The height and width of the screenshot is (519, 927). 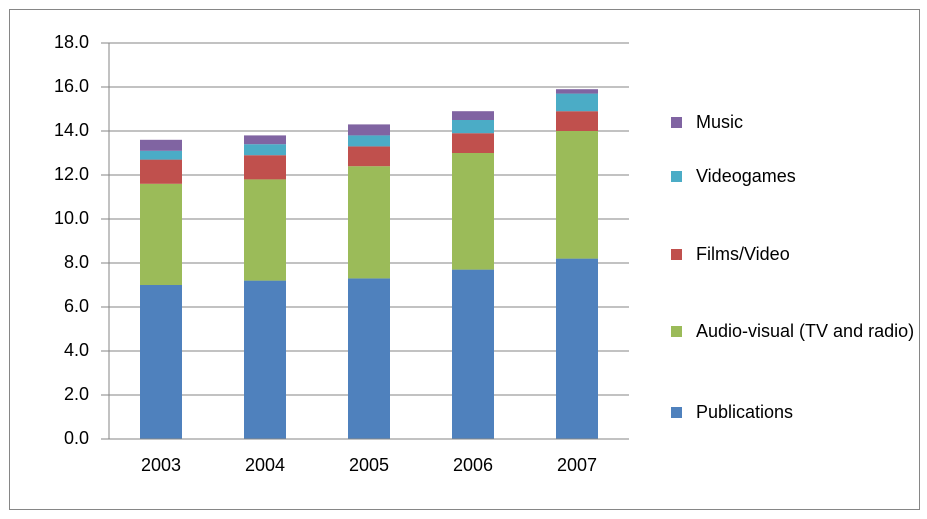 I want to click on y-tick-label: 6.0, so click(x=76, y=306).